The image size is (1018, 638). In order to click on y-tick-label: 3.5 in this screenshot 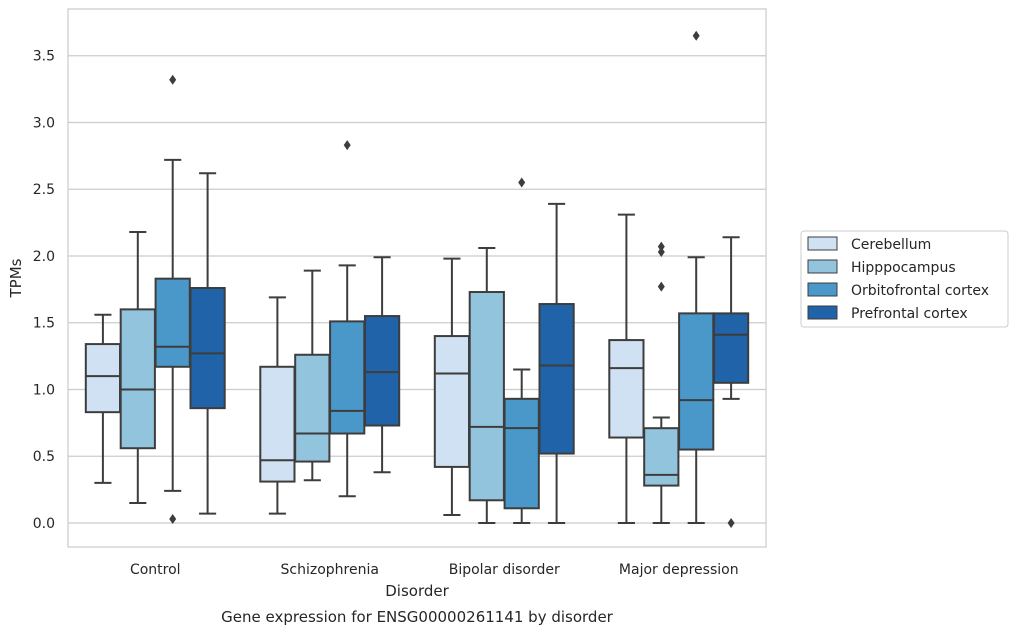, I will do `click(44, 57)`.